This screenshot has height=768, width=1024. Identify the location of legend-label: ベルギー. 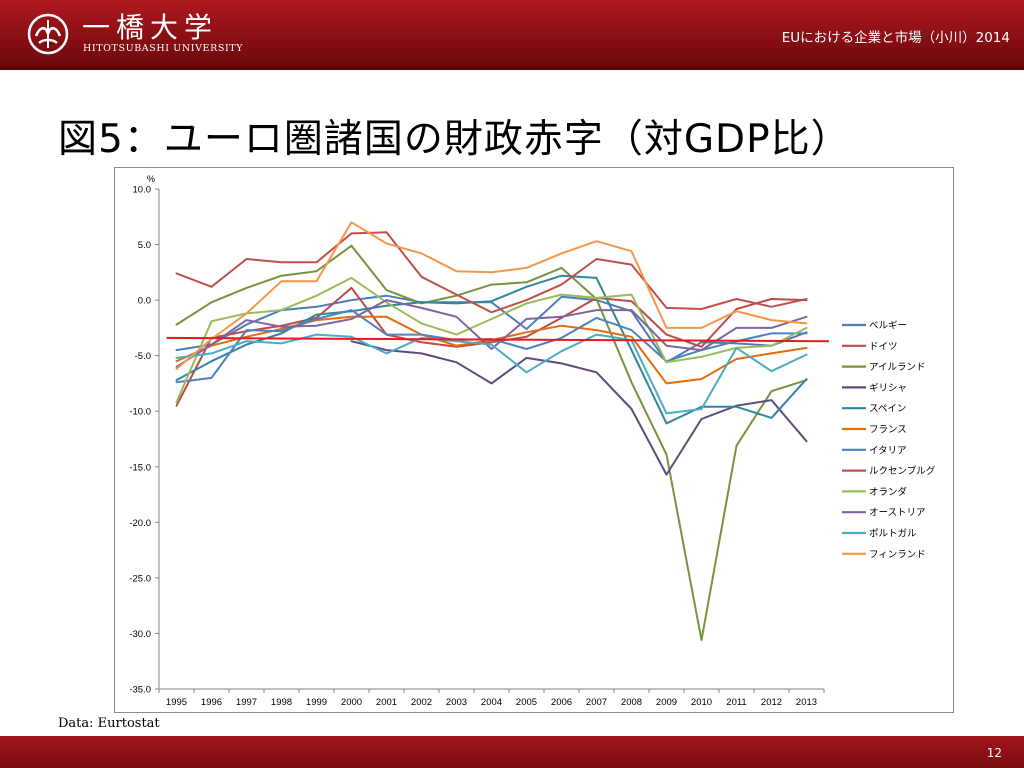
(888, 326).